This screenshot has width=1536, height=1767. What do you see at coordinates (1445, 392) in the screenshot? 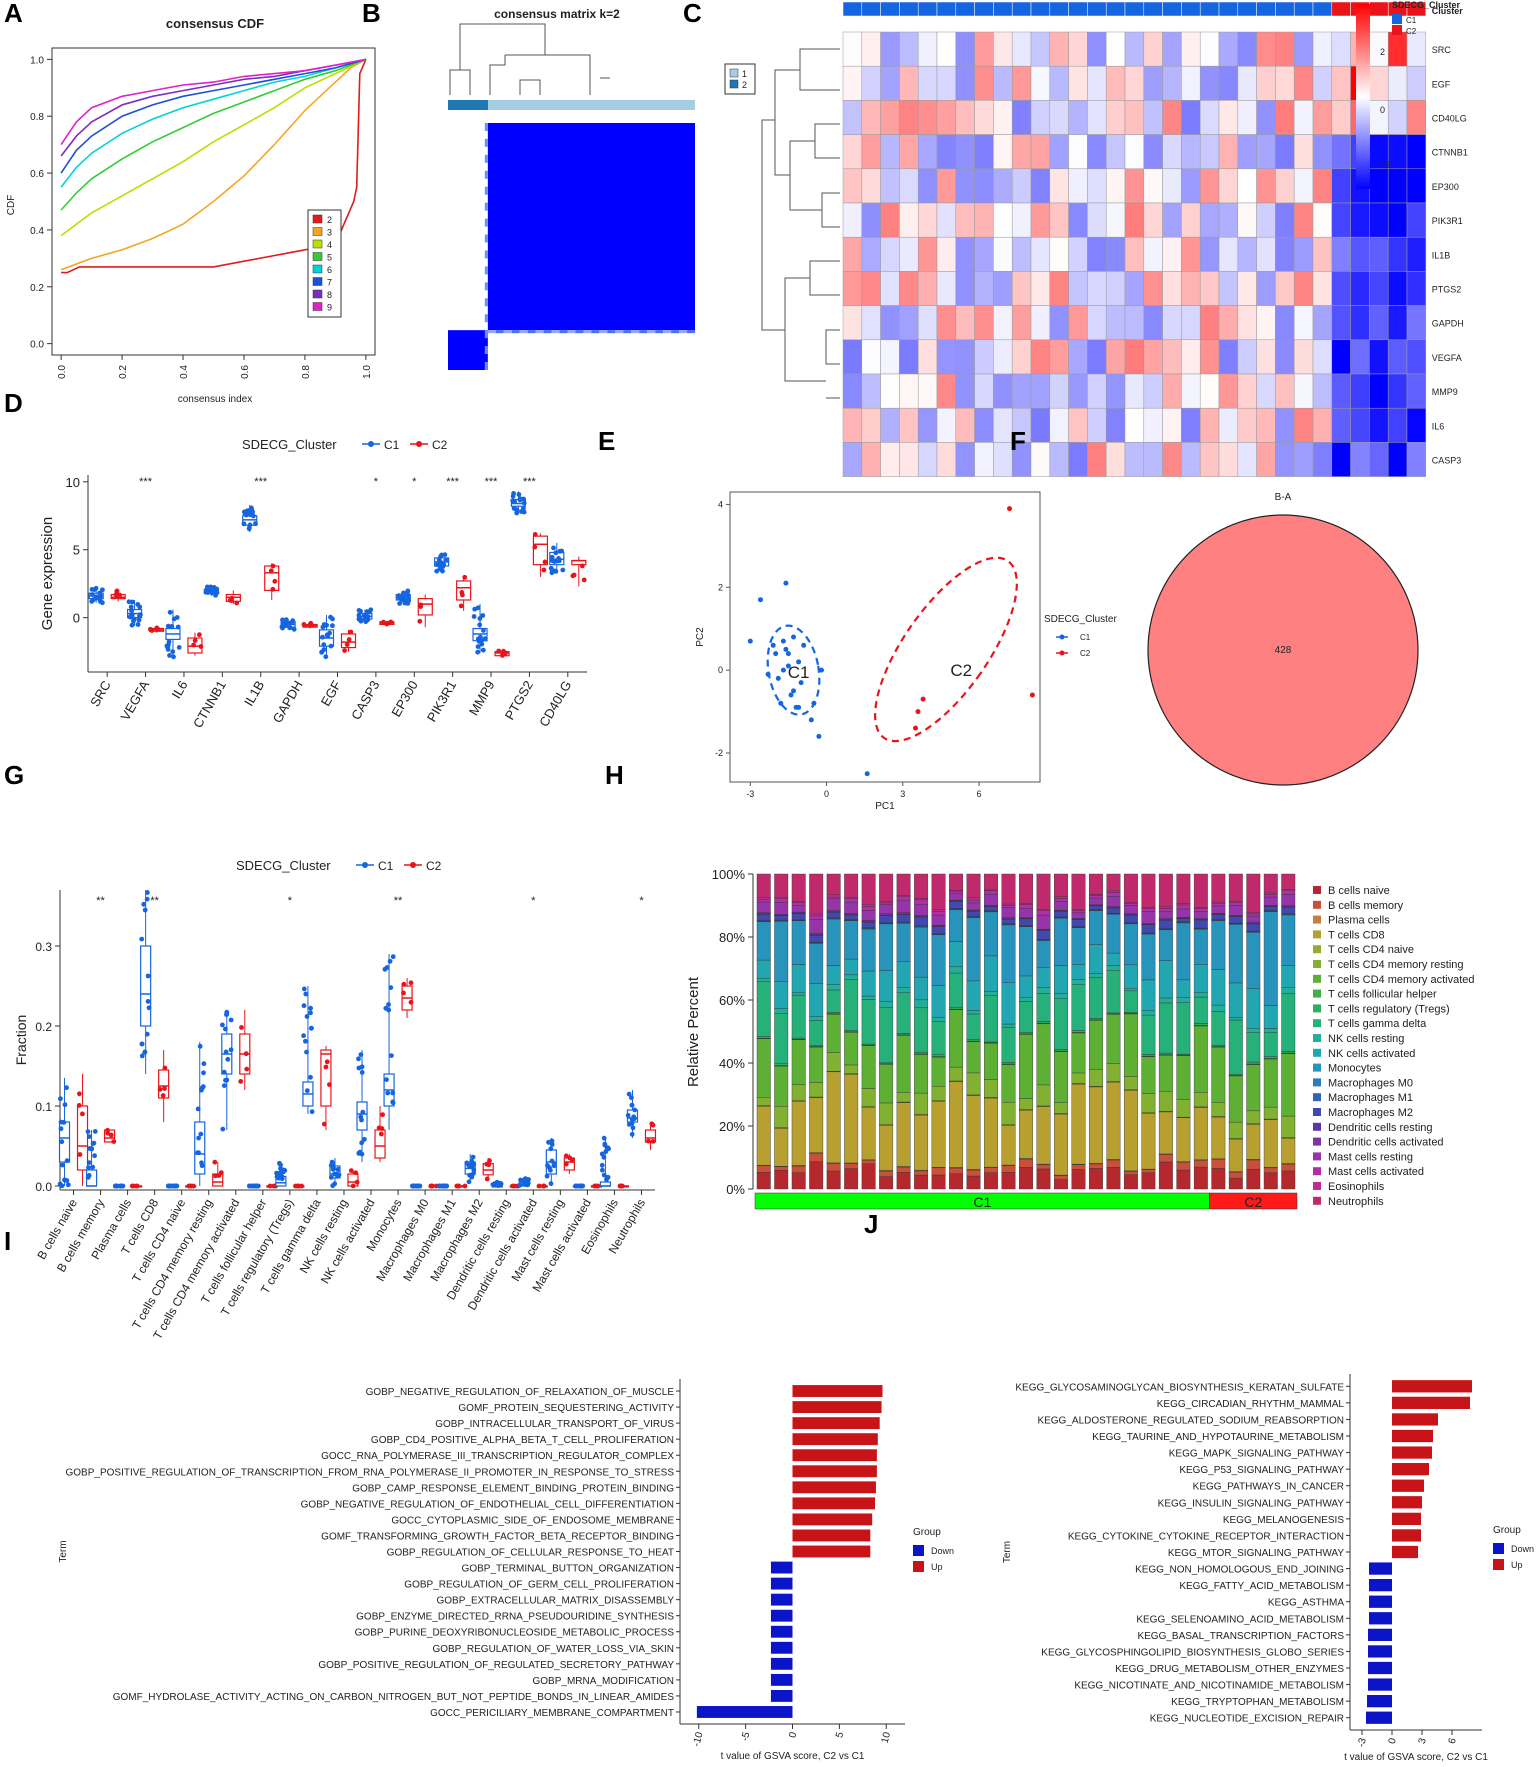
I see `row-label: MMP9` at bounding box center [1445, 392].